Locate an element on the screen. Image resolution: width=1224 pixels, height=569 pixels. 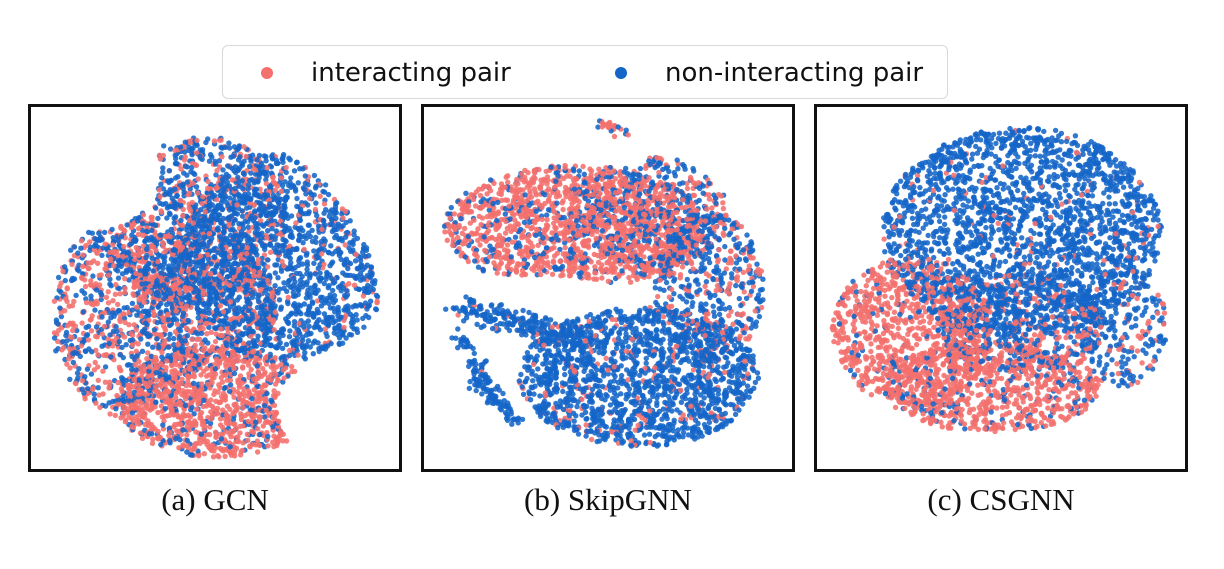
legend-marker-interacting is located at coordinates (267, 73).